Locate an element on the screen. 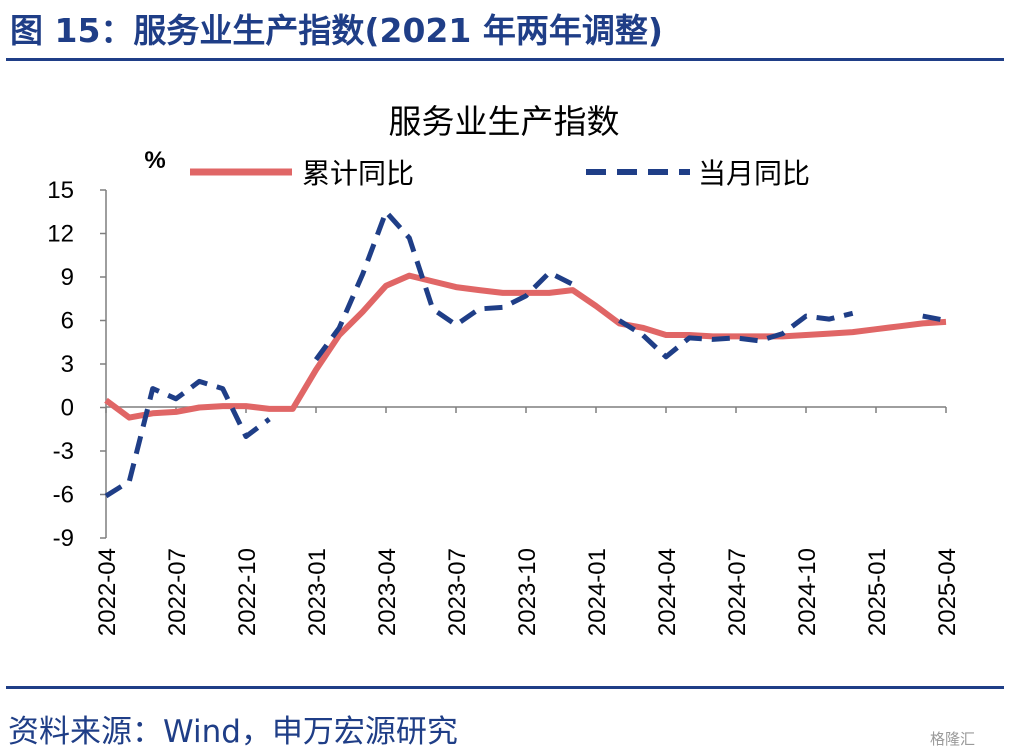 The height and width of the screenshot is (753, 1012). x-tick-label: 2023-07 is located at coordinates (457, 592).